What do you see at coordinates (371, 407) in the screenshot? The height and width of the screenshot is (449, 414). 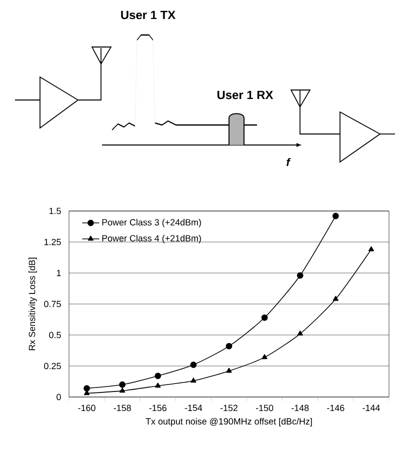 I see `x-tick-label: -144` at bounding box center [371, 407].